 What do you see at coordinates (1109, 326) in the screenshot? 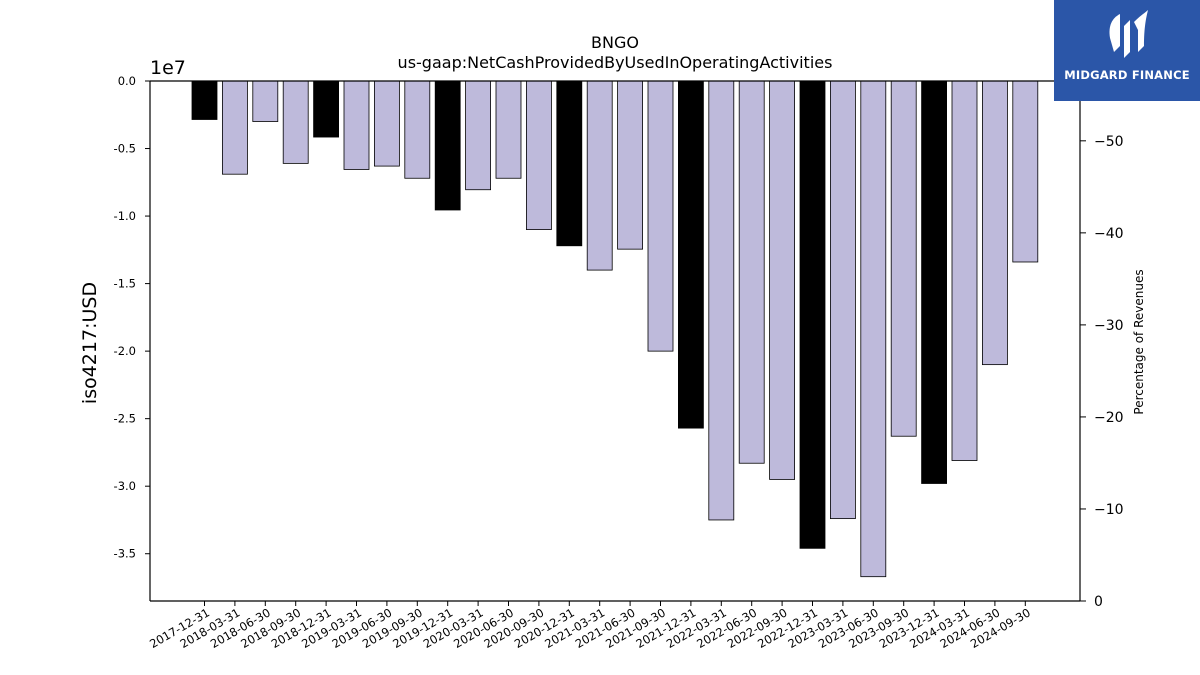
I see `y2-tick-label: −30` at bounding box center [1109, 326].